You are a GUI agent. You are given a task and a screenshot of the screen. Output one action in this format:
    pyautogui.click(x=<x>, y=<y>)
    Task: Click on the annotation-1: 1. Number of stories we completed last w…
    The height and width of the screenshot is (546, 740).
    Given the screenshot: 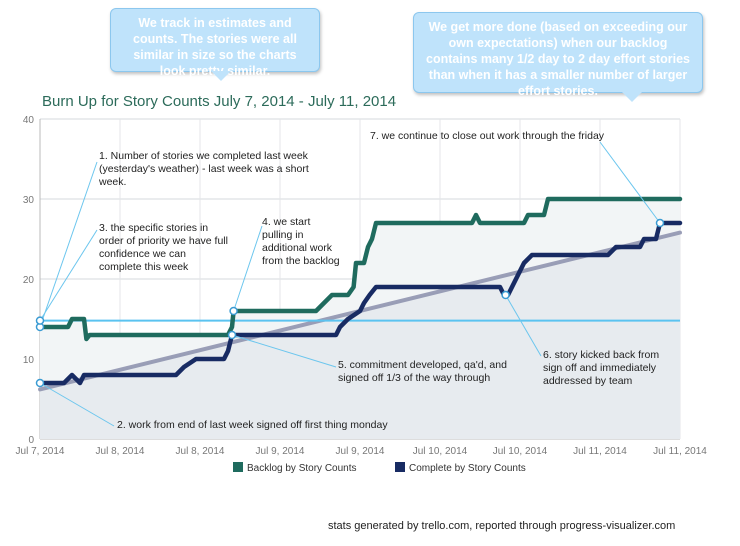 What is the action you would take?
    pyautogui.click(x=204, y=169)
    